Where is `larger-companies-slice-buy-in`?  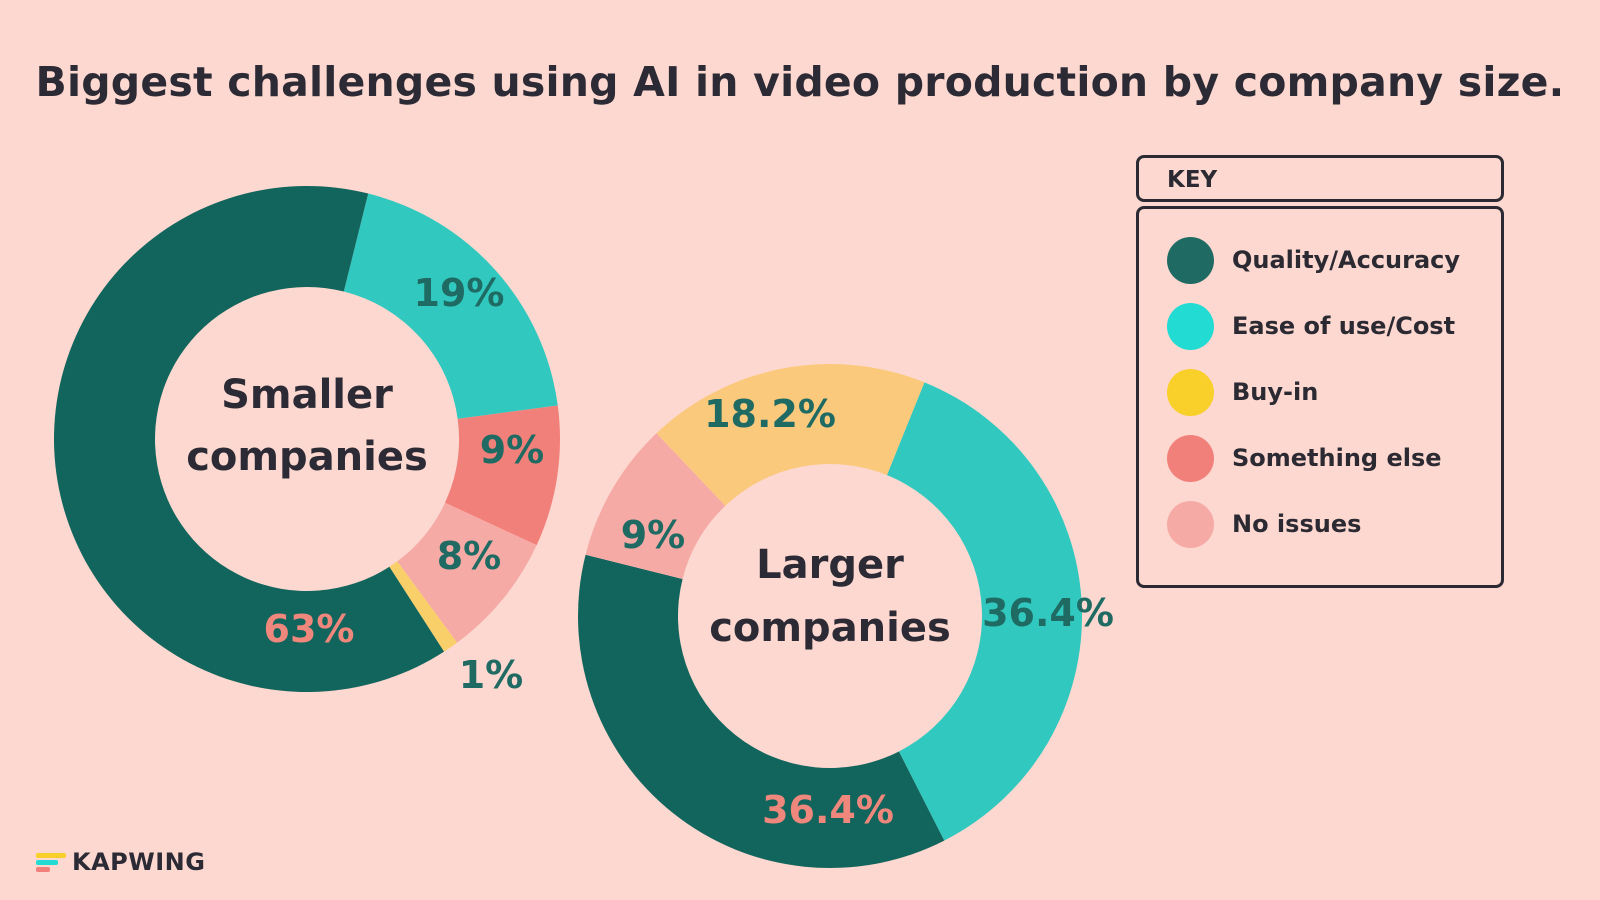
larger-companies-slice-buy-in is located at coordinates (790, 434).